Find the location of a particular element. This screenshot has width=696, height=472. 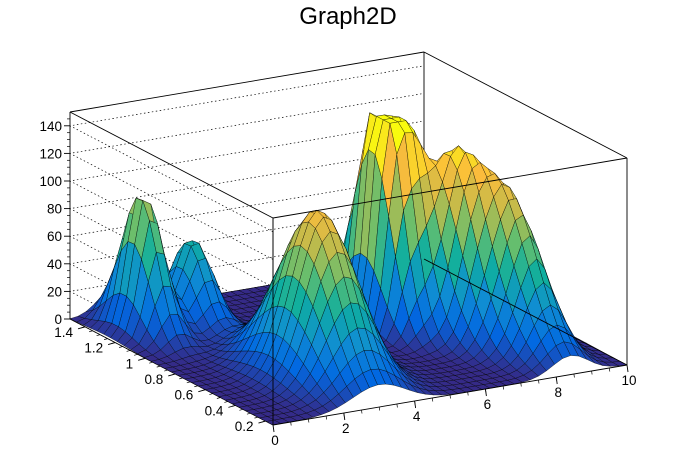

y-tick-label: 0.2 is located at coordinates (244, 426).